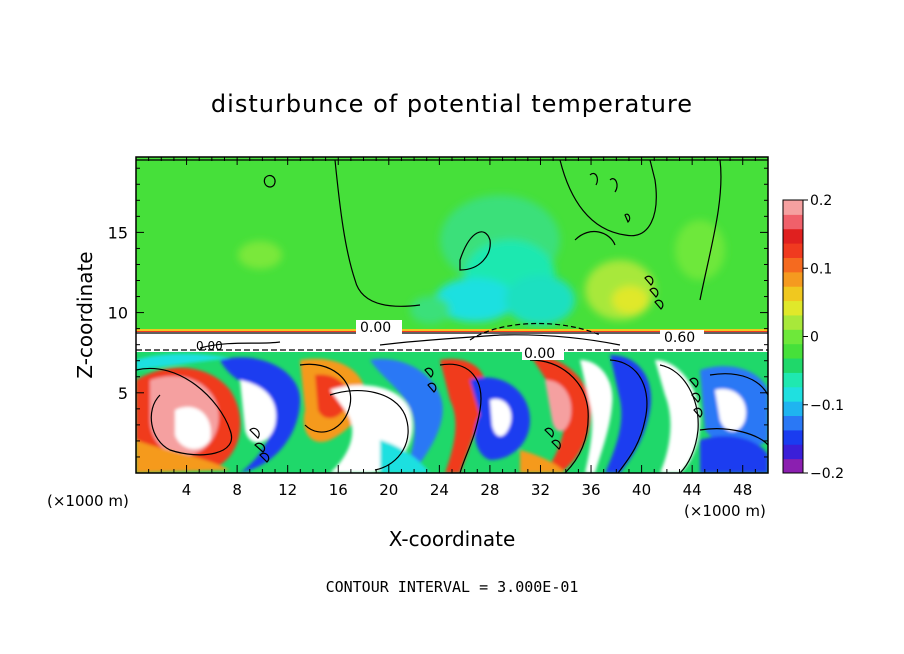 This screenshot has height=654, width=904. I want to click on x-tick-label: 44, so click(692, 490).